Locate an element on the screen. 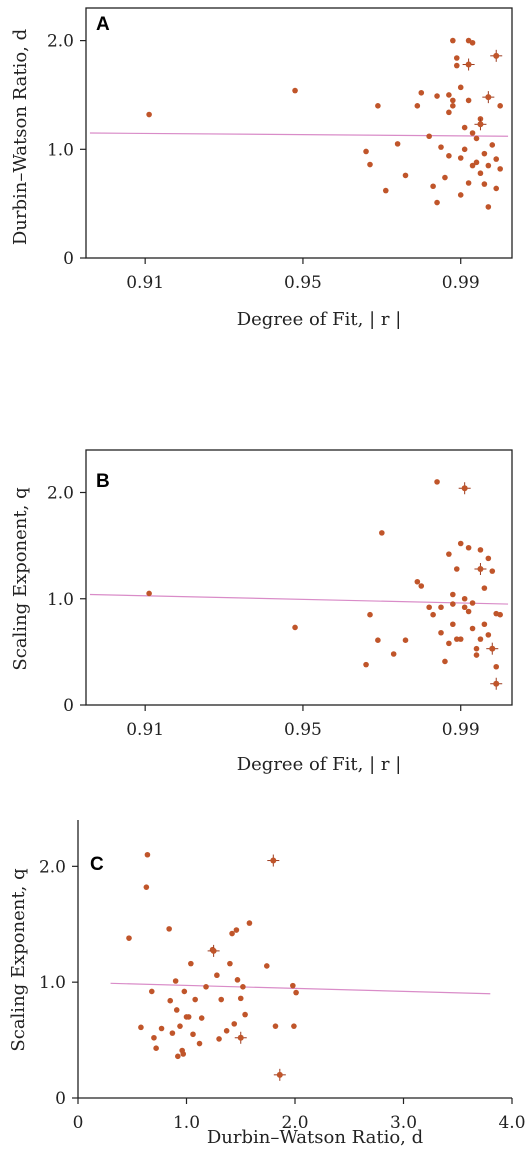 Image resolution: width=526 pixels, height=1154 pixels. x-tick-label: 0 is located at coordinates (78, 1123).